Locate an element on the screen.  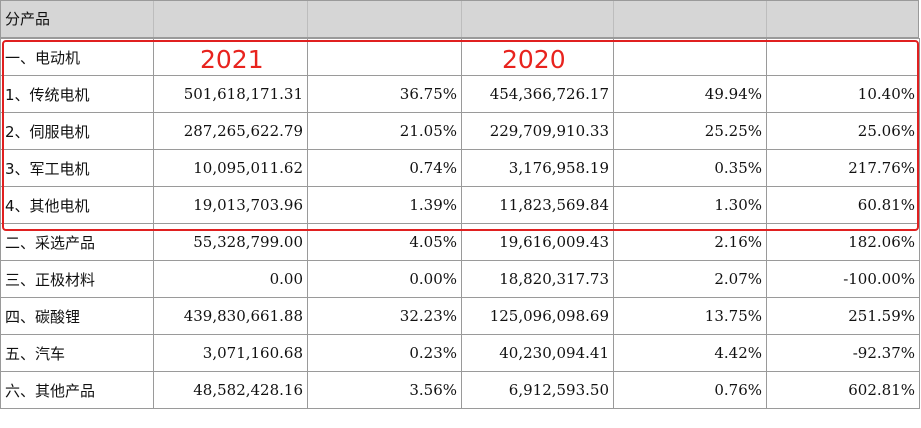
yoy-change-cell: 251.59% is located at coordinates (843, 316).